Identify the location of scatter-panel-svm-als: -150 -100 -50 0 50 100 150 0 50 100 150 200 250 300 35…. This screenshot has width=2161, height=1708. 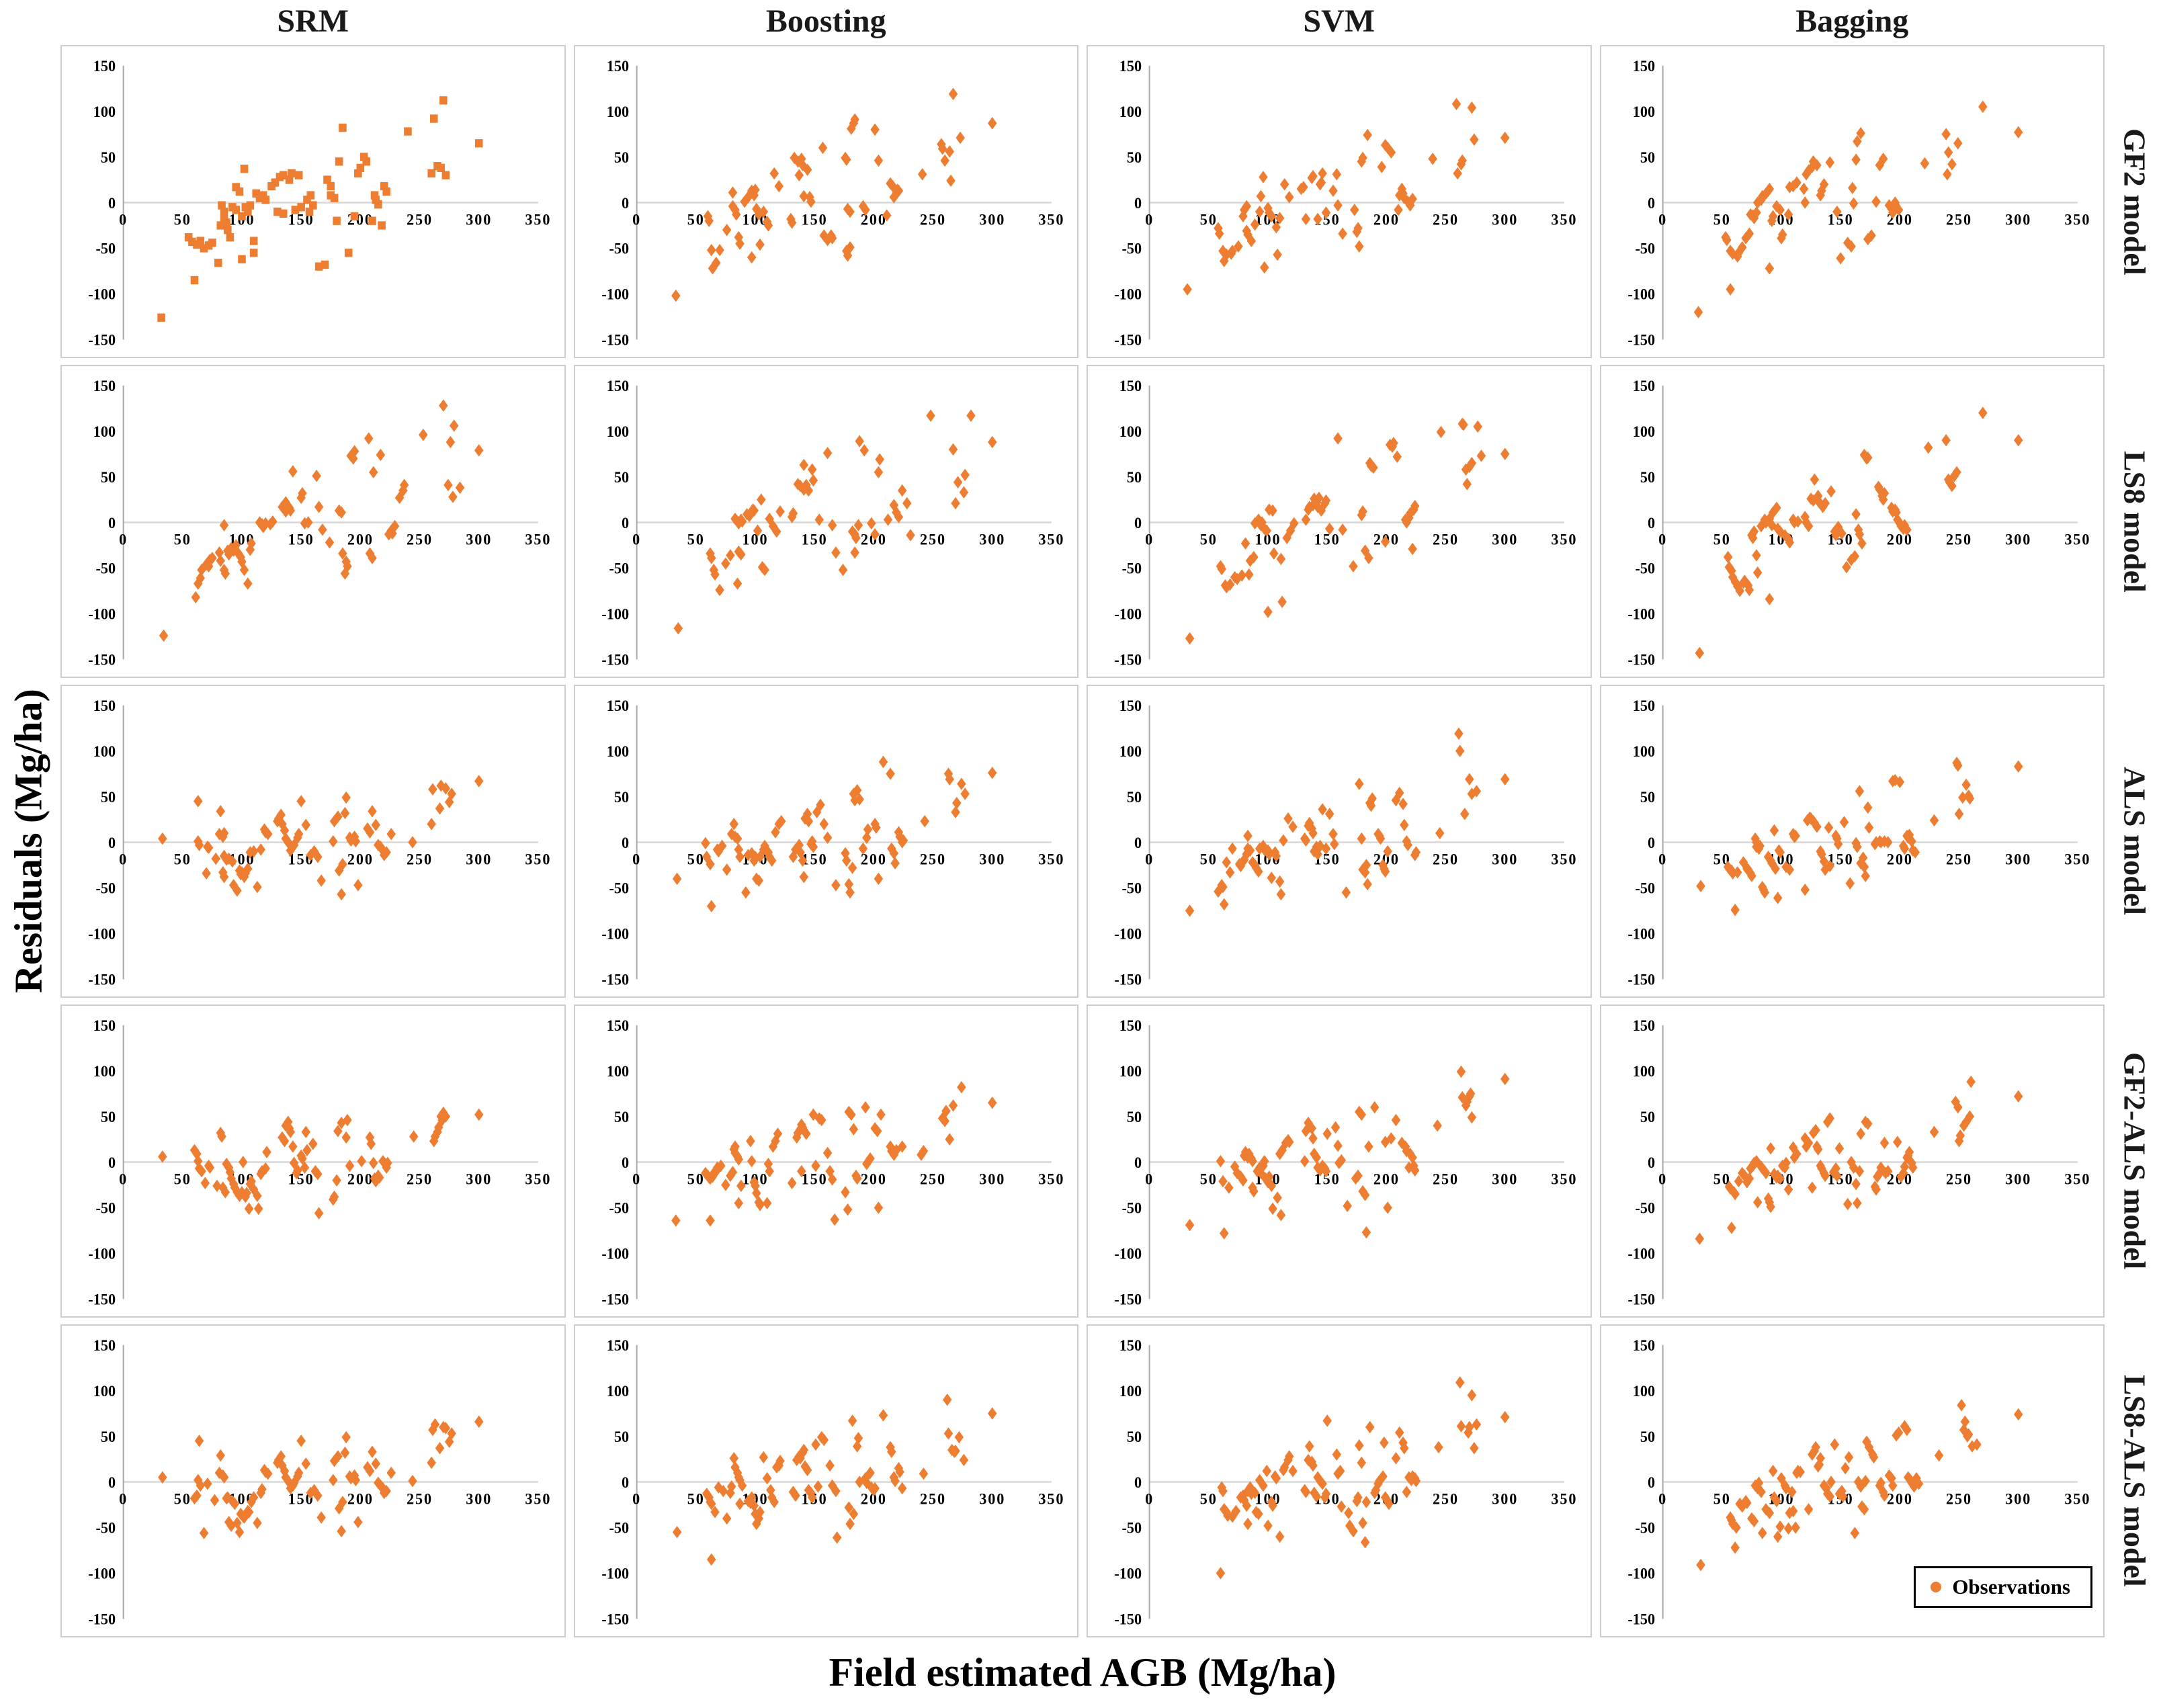
(1339, 841).